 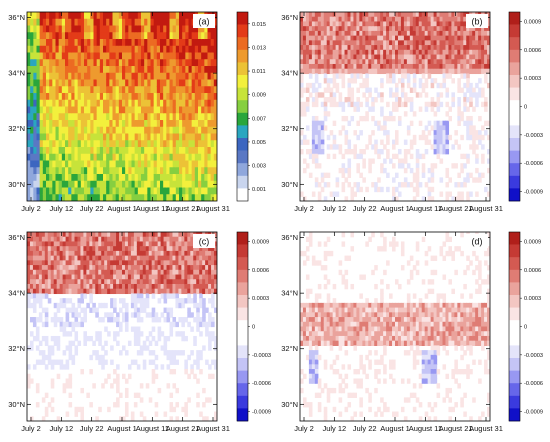 I want to click on colorbar-label-a-5: 0.005, so click(x=259, y=143).